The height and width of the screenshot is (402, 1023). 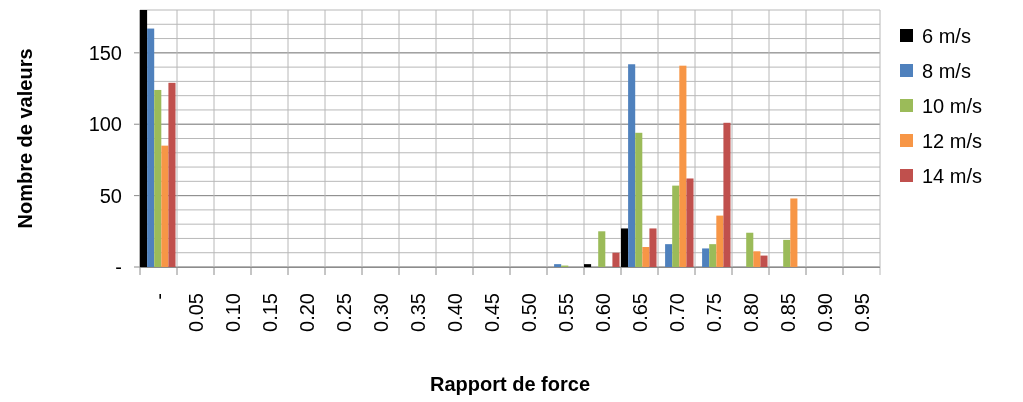 What do you see at coordinates (158, 296) in the screenshot?
I see `x-tick-label: -` at bounding box center [158, 296].